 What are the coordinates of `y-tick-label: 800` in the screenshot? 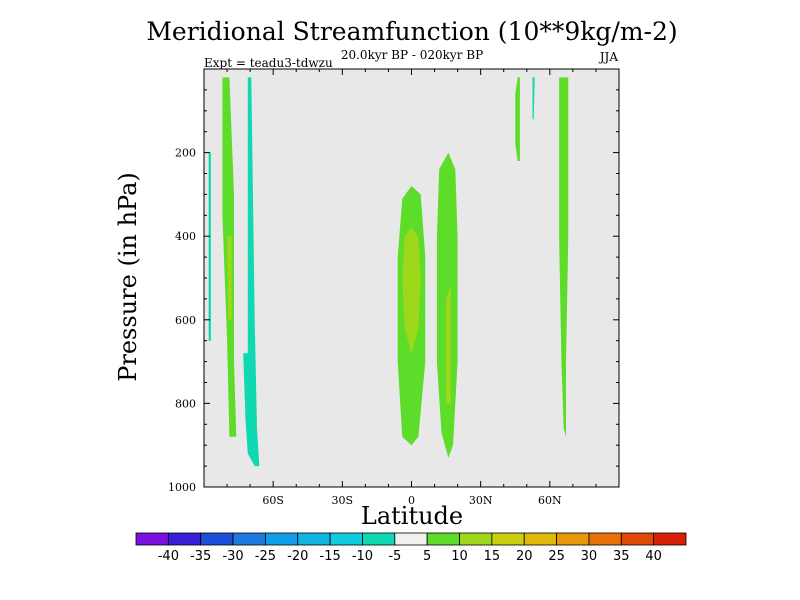 It's located at (185, 403).